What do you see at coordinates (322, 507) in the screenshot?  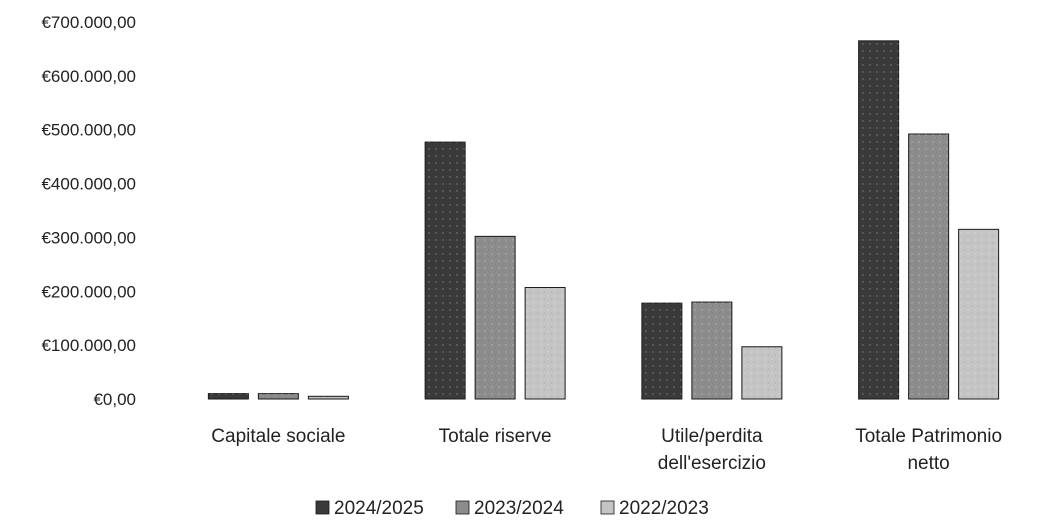 I see `legend-swatch-2024-2025` at bounding box center [322, 507].